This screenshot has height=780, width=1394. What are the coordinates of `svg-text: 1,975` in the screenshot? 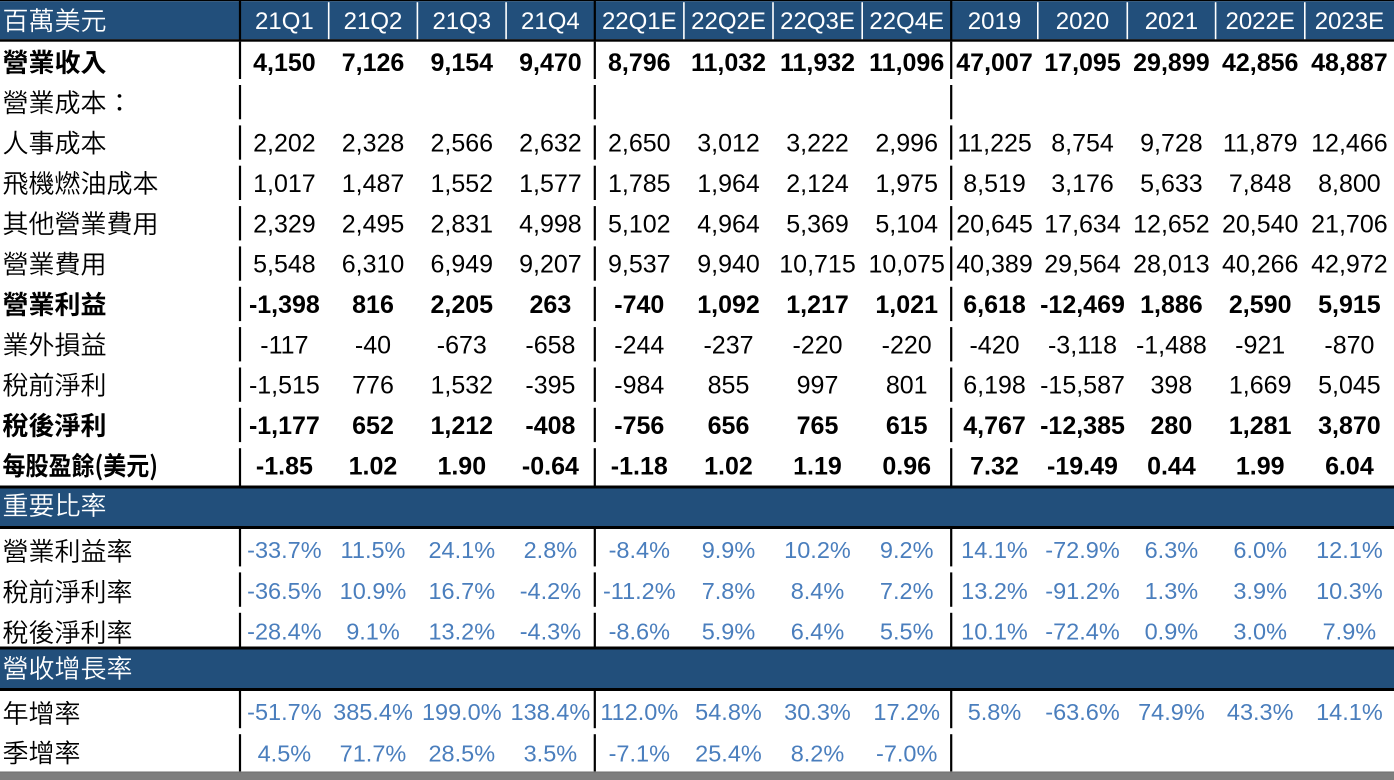 It's located at (906, 184).